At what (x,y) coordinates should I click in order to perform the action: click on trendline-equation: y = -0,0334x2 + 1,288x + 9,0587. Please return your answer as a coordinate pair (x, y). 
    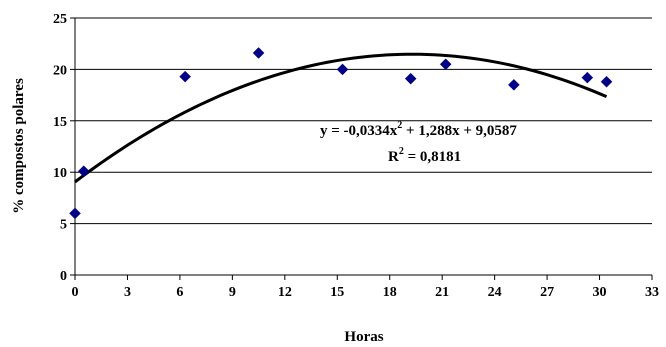
    Looking at the image, I should click on (418, 129).